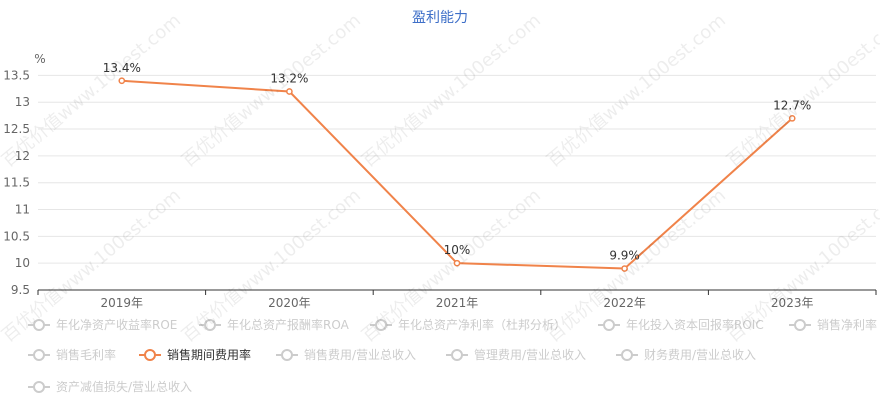 Image resolution: width=880 pixels, height=404 pixels. Describe the element at coordinates (289, 303) in the screenshot. I see `x-tick-label: 2020年` at that location.